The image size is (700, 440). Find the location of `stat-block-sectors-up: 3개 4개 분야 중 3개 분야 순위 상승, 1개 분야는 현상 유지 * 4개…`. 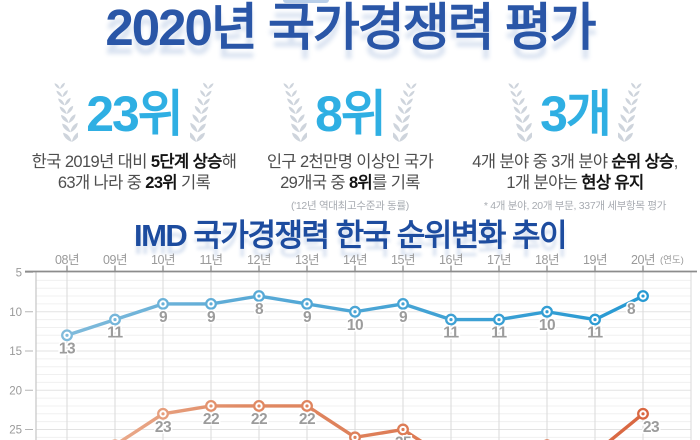

stat-block-sectors-up: 3개 4개 분야 중 3개 분야 순위 상승, 1개 분야는 현상 유지 * 4개… is located at coordinates (575, 146).